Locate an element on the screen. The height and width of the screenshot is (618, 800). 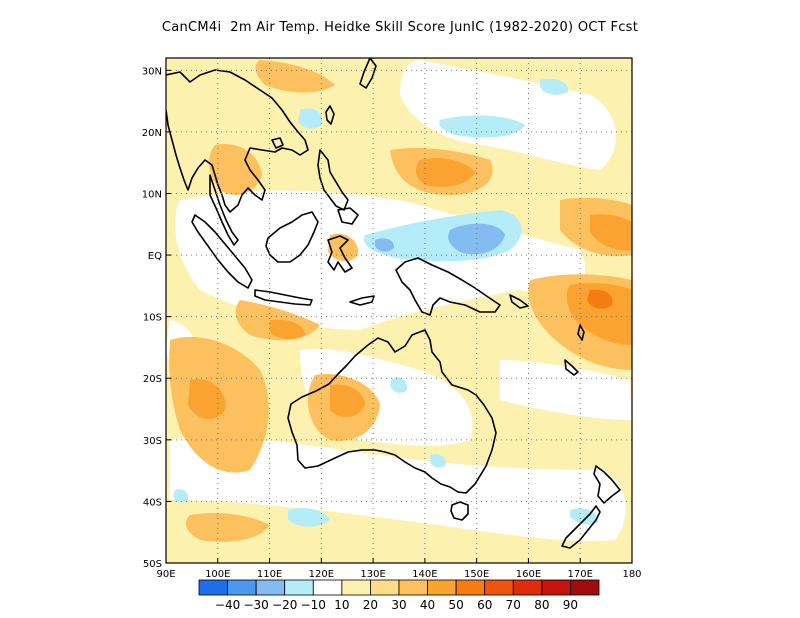
coastline-vanuatu is located at coordinates (581, 332).